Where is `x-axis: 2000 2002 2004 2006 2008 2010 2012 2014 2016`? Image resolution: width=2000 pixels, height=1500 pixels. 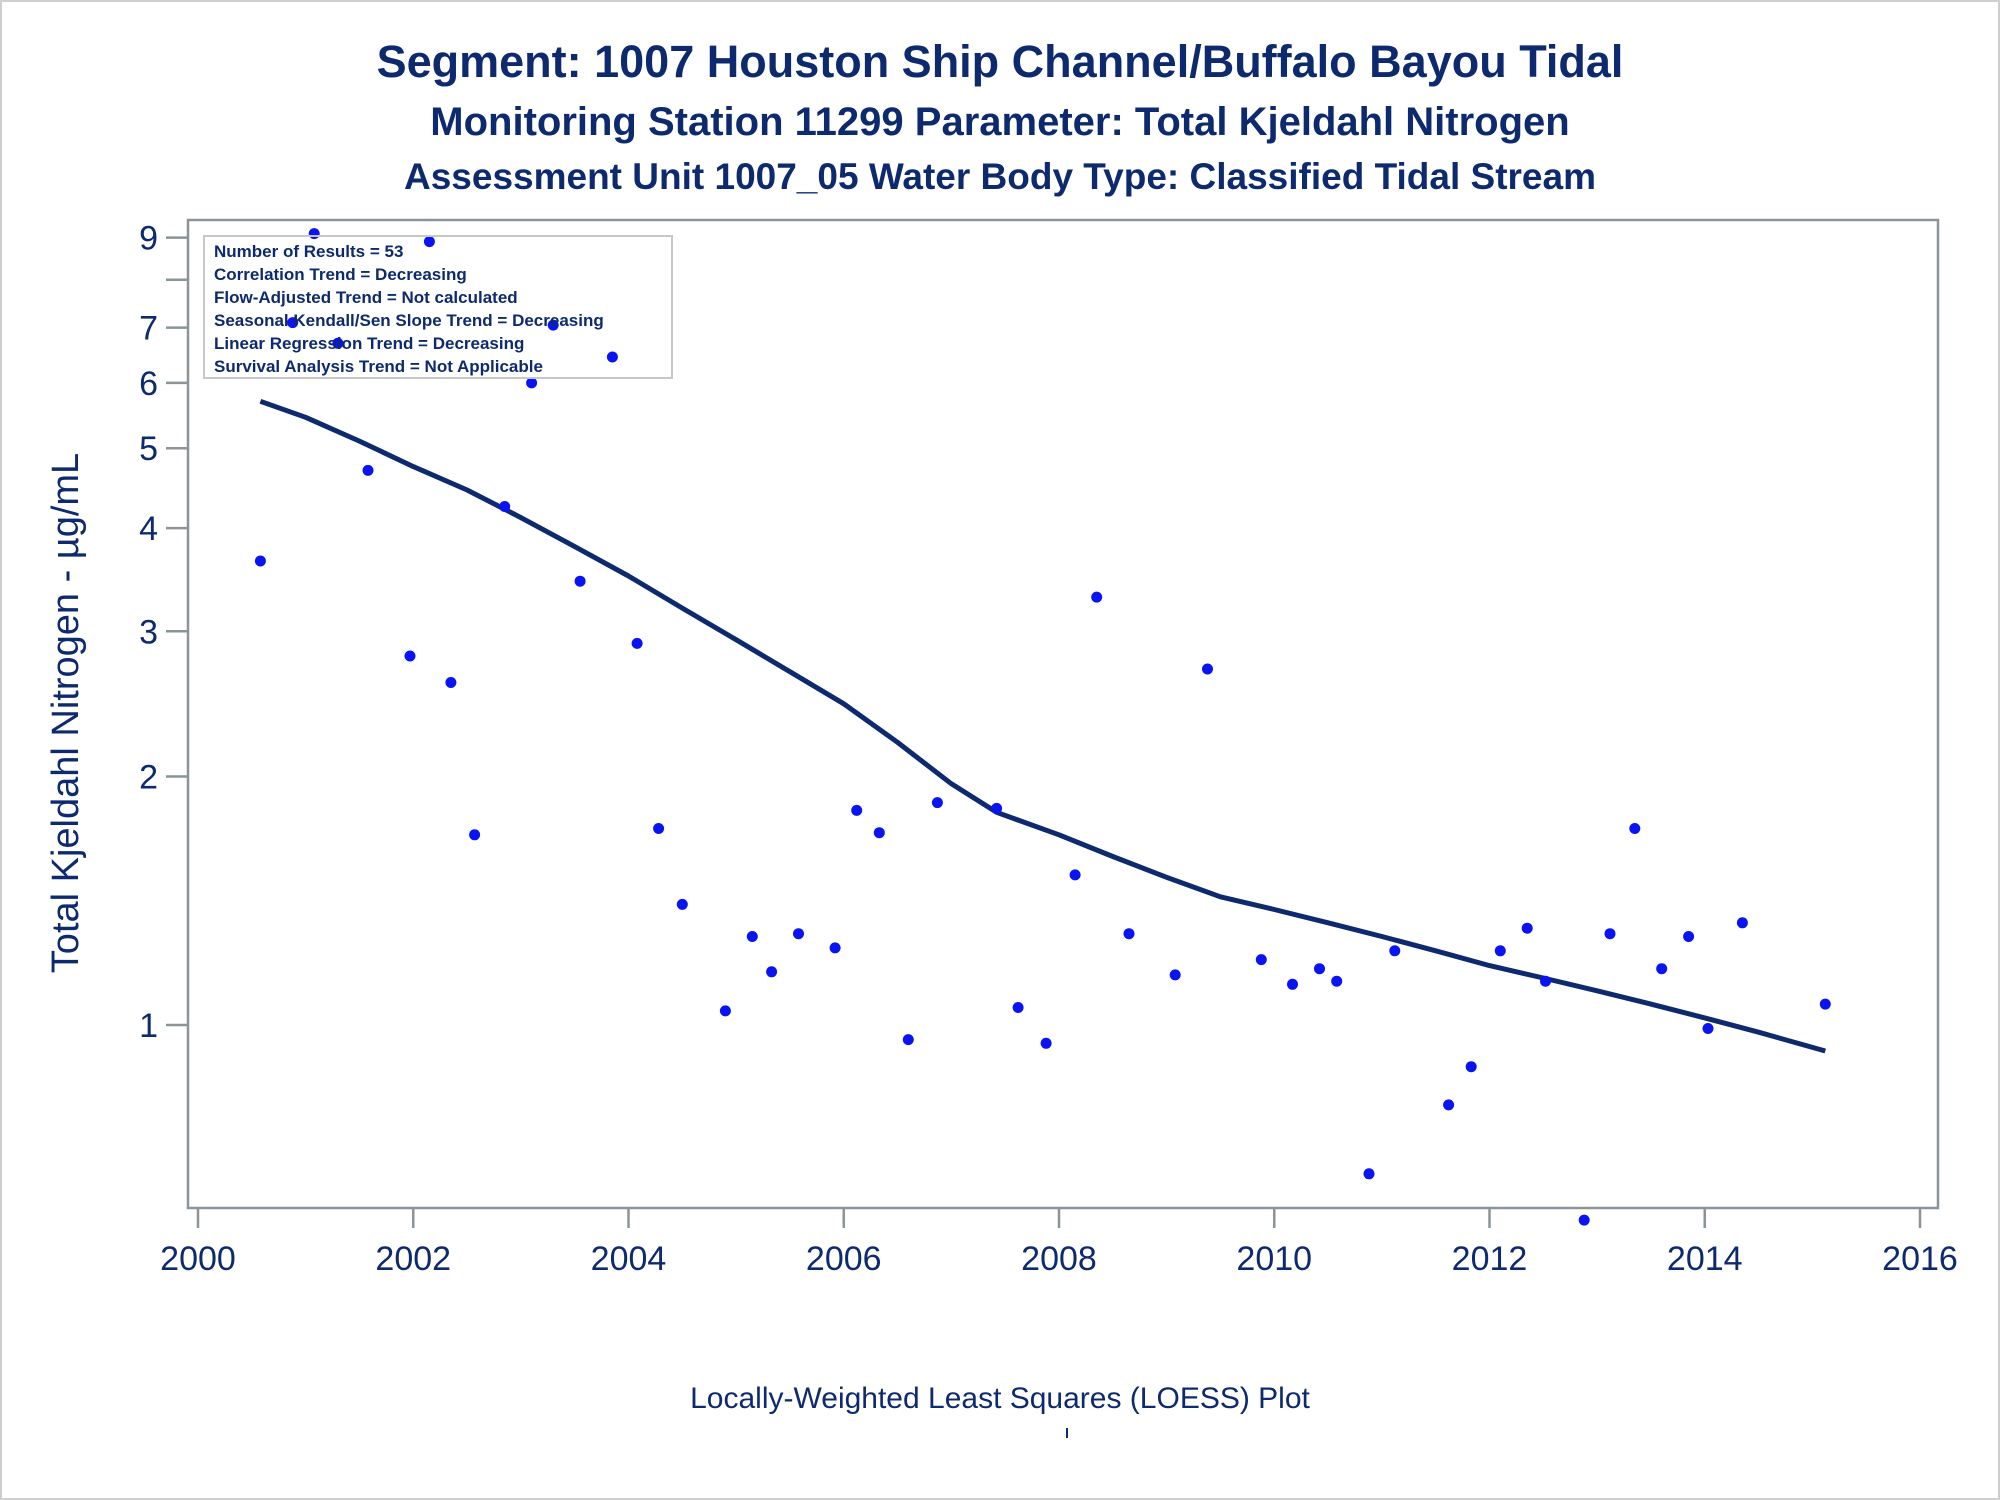 x-axis: 2000 2002 2004 2006 2008 2010 2012 2014 2016 is located at coordinates (1059, 1243).